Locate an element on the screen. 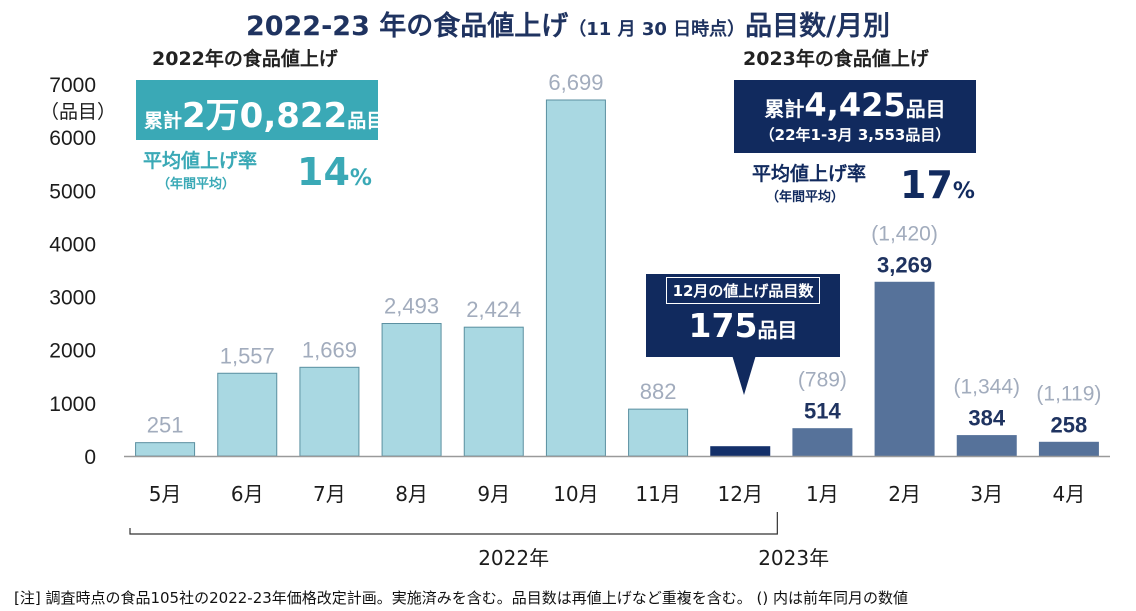  rate-2022-sub: （年間平均） is located at coordinates (196, 184).